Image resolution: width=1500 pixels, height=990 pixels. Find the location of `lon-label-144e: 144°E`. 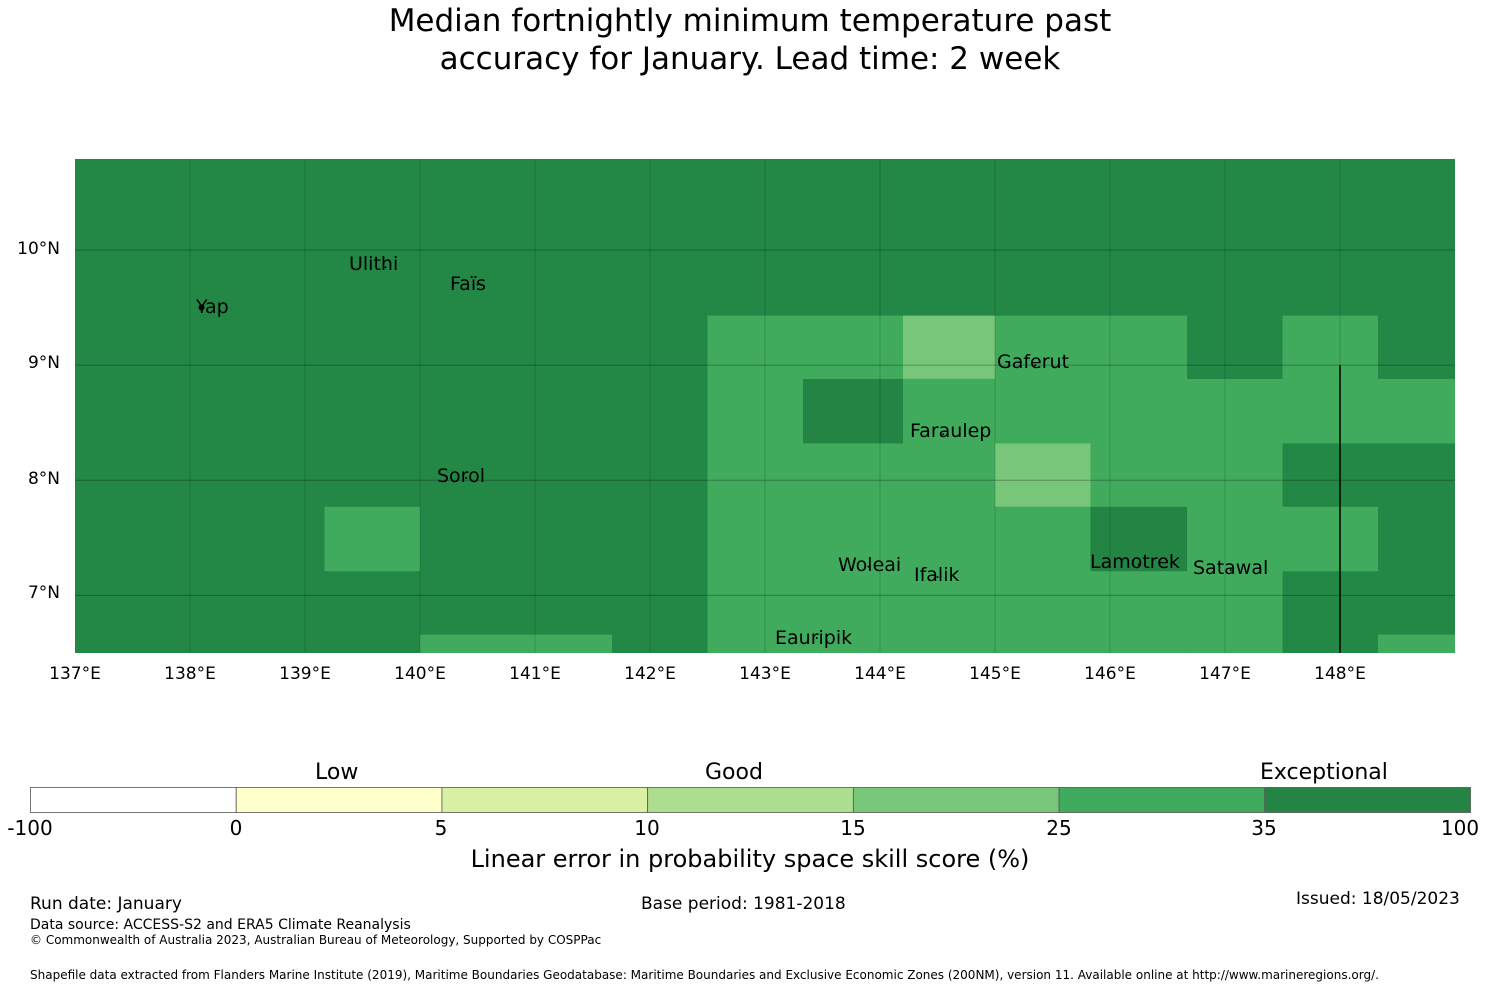

lon-label-144e: 144°E is located at coordinates (880, 674).